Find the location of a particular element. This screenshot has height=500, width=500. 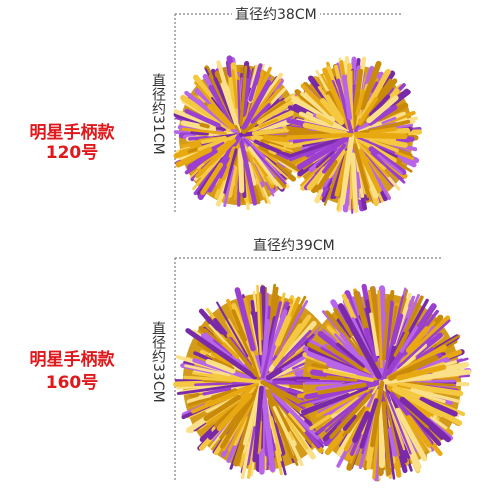

height-label: 直径约31CM is located at coordinates (158, 114).